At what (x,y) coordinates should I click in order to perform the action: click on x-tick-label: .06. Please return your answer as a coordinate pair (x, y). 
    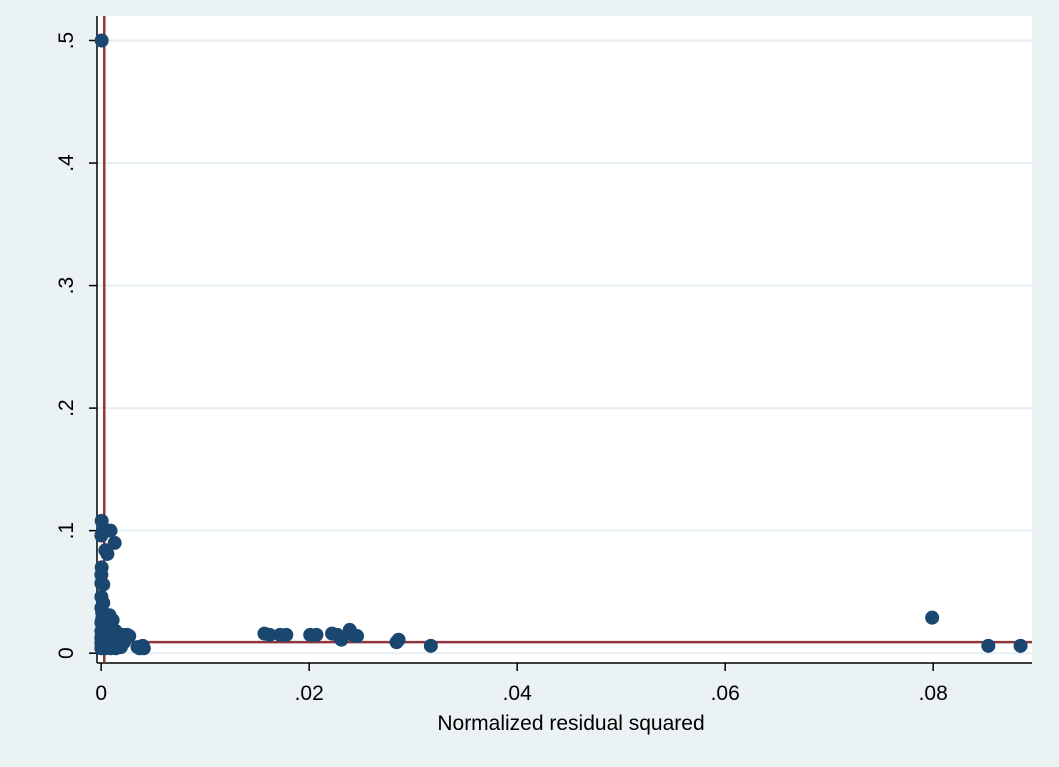
    Looking at the image, I should click on (725, 693).